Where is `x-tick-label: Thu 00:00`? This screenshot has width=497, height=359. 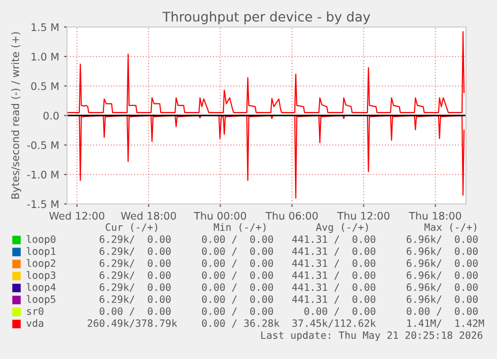
x-tick-label: Thu 00:00 is located at coordinates (220, 216).